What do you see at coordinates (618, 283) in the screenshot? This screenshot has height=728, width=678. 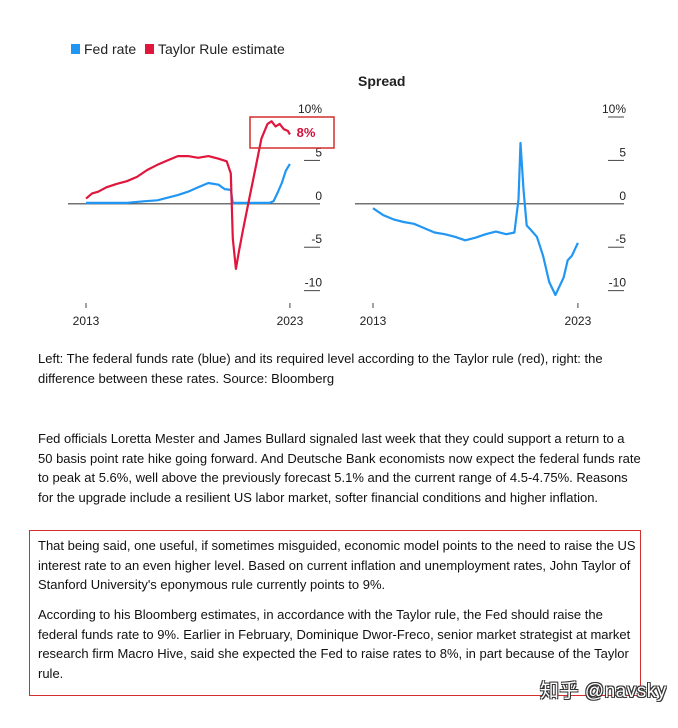 I see `right-y-tick-label: -10` at bounding box center [618, 283].